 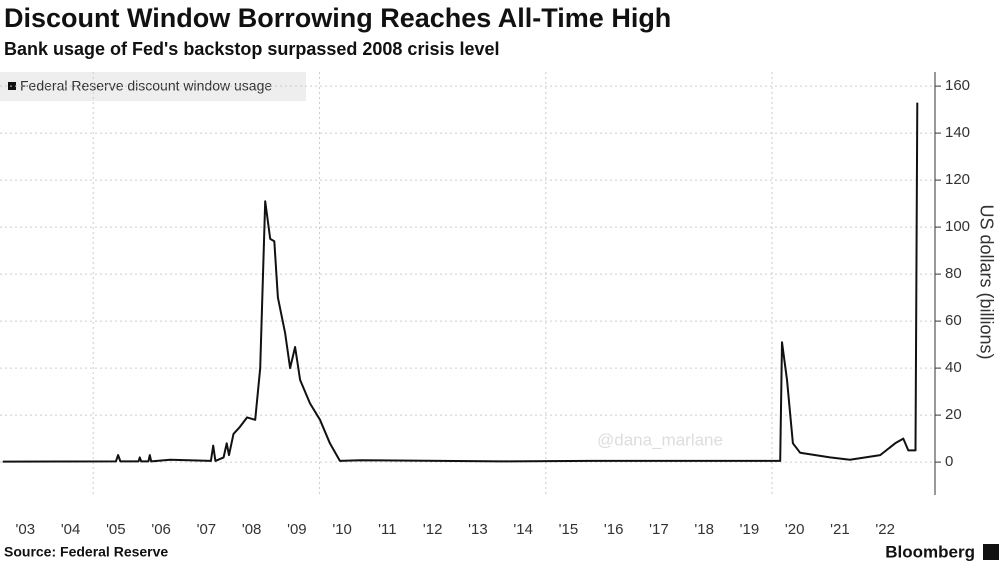 What do you see at coordinates (433, 529) in the screenshot?
I see `x-tick-label: '12` at bounding box center [433, 529].